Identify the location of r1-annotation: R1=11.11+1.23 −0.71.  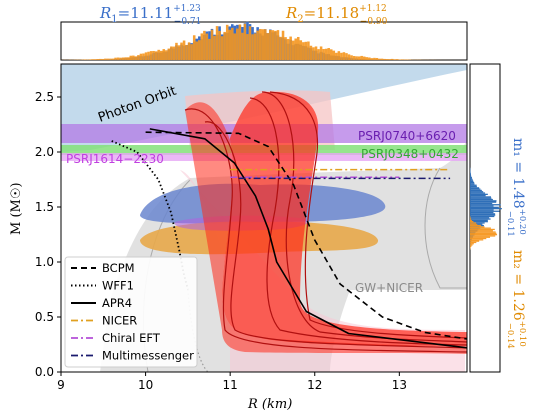
(150, 15).